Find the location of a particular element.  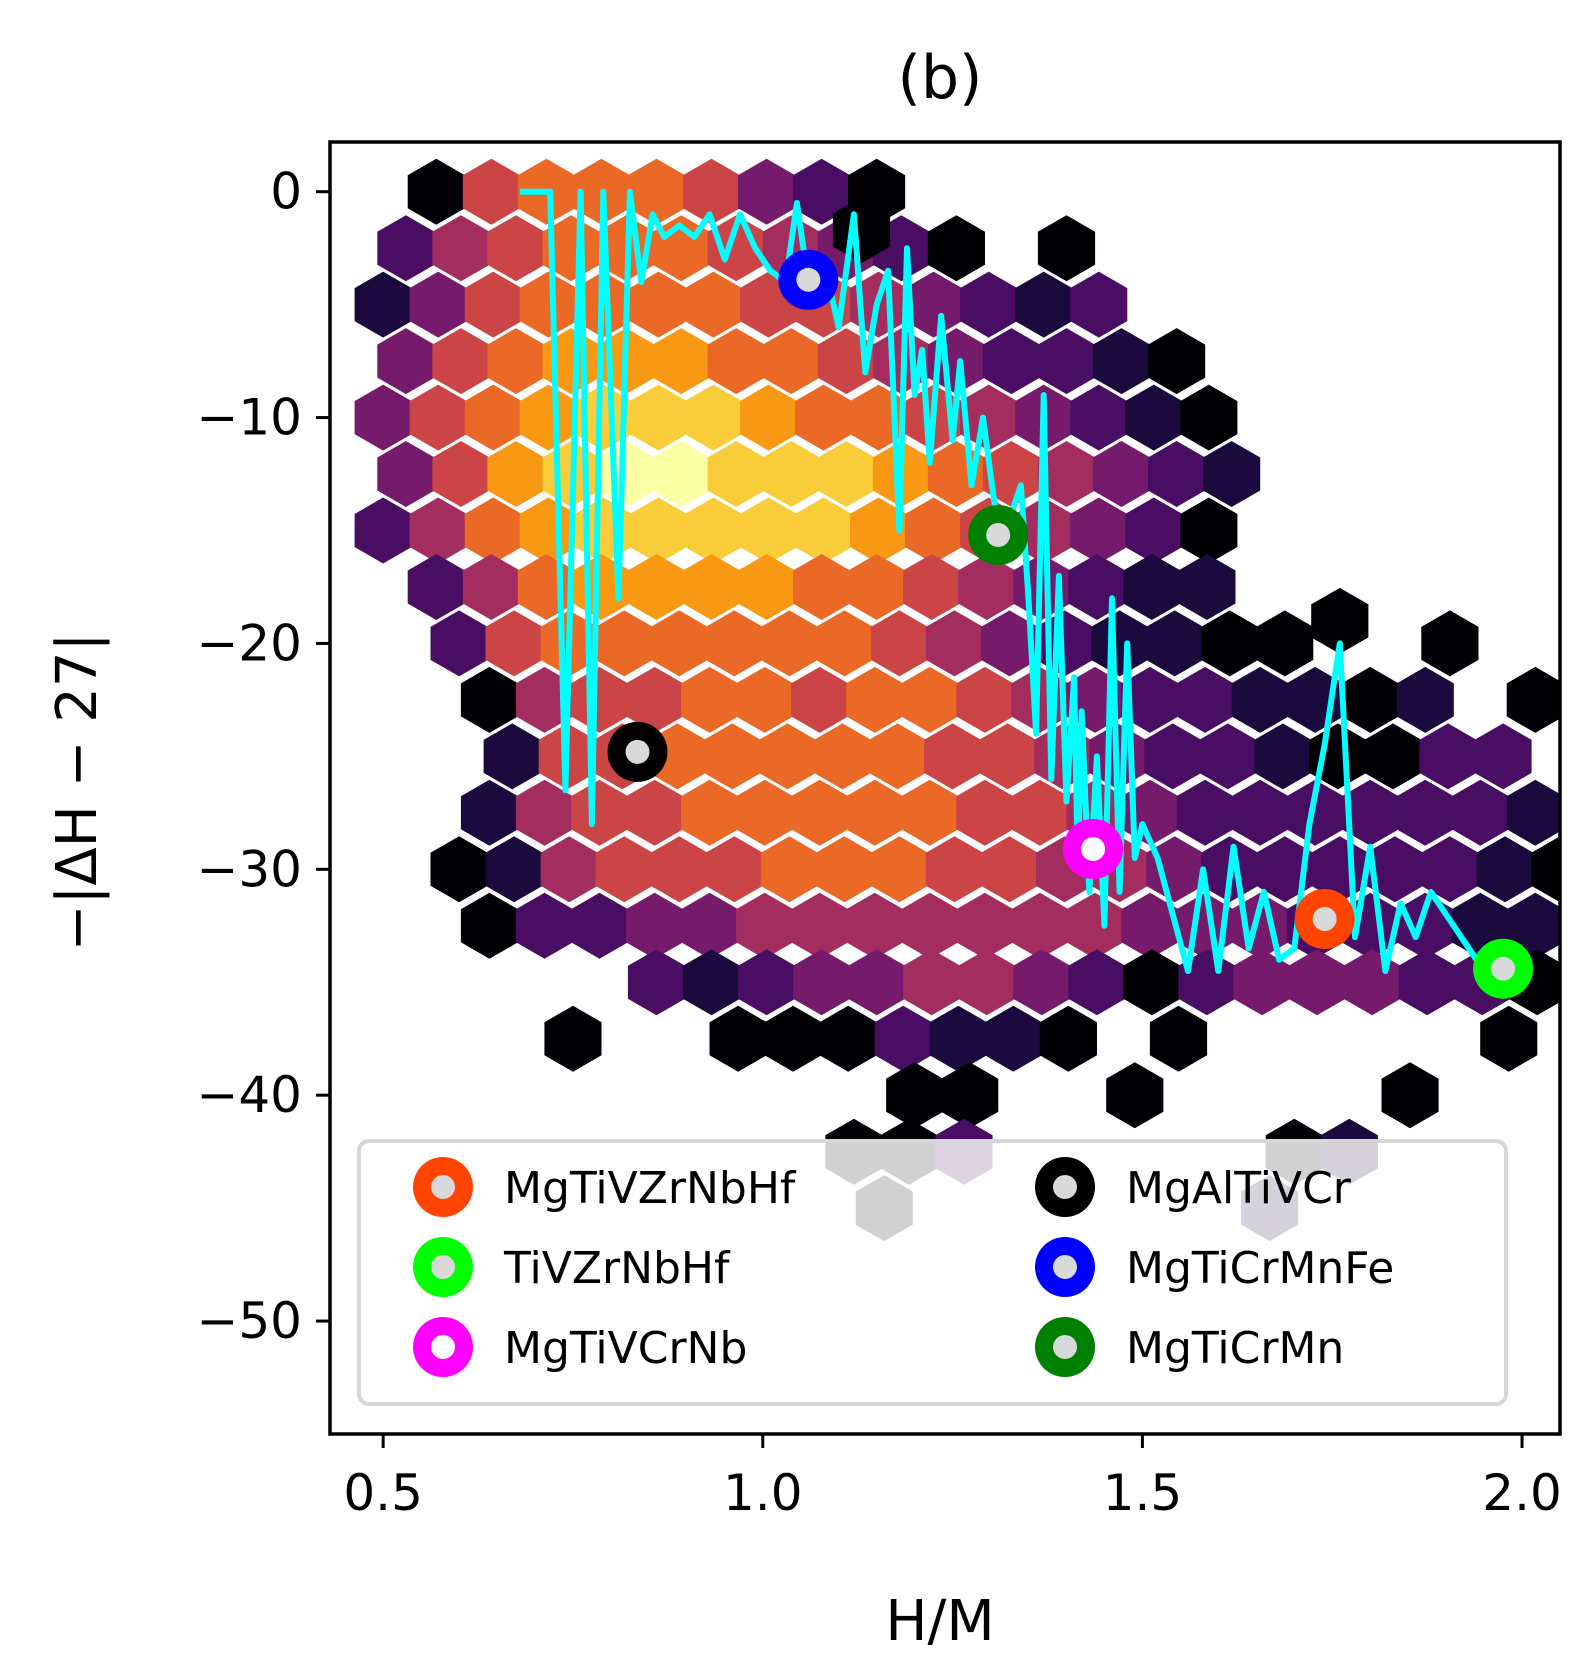

y-tick-label: −30 is located at coordinates (249, 869).